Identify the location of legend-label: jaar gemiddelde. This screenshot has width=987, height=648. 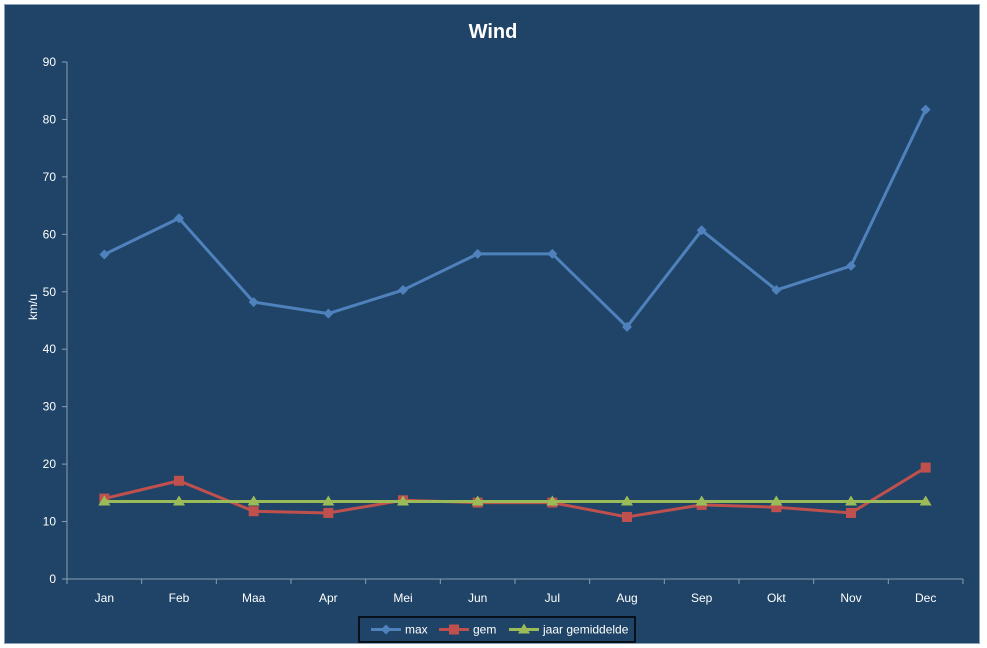
(585, 630).